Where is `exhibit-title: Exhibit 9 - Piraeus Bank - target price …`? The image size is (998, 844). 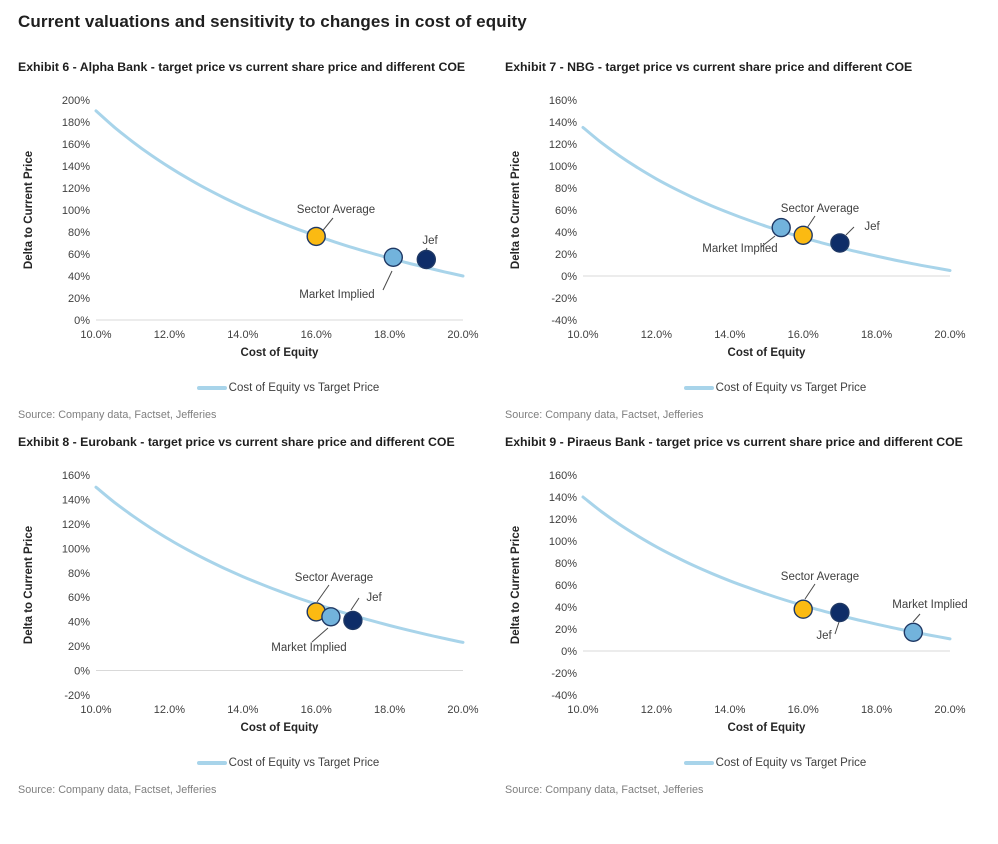 exhibit-title: Exhibit 9 - Piraeus Bank - target price … is located at coordinates (734, 441).